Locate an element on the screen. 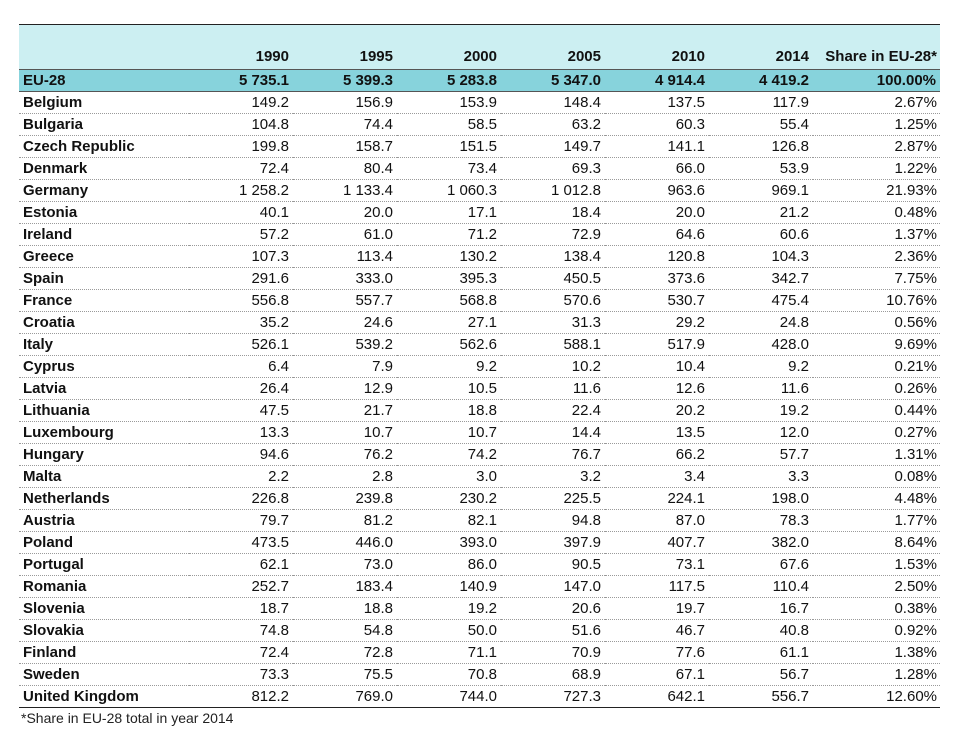 Image resolution: width=960 pixels, height=752 pixels. table-row: Spain 291.6 333.0 395.3 450.5 373.6 342.7 7.75% is located at coordinates (479, 278).